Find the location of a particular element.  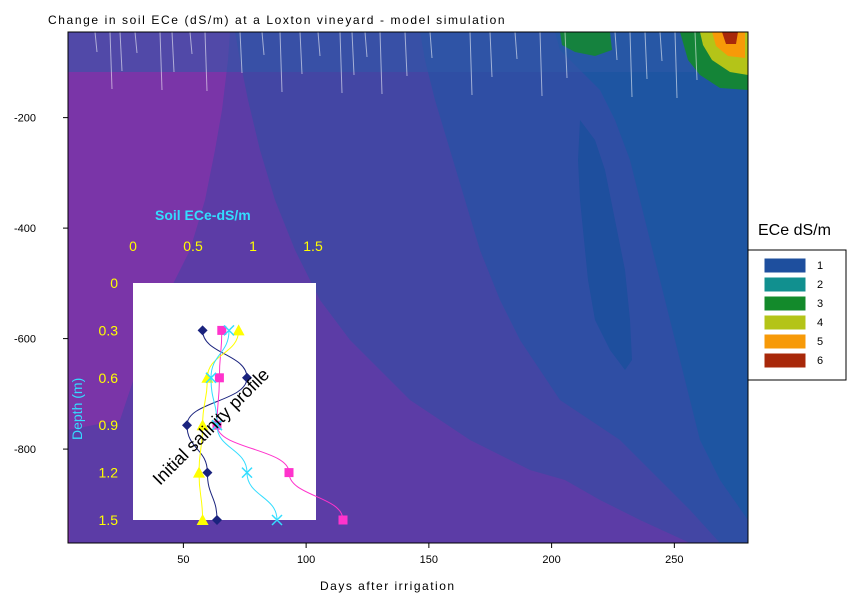

x-tick-label: 250 is located at coordinates (674, 560).